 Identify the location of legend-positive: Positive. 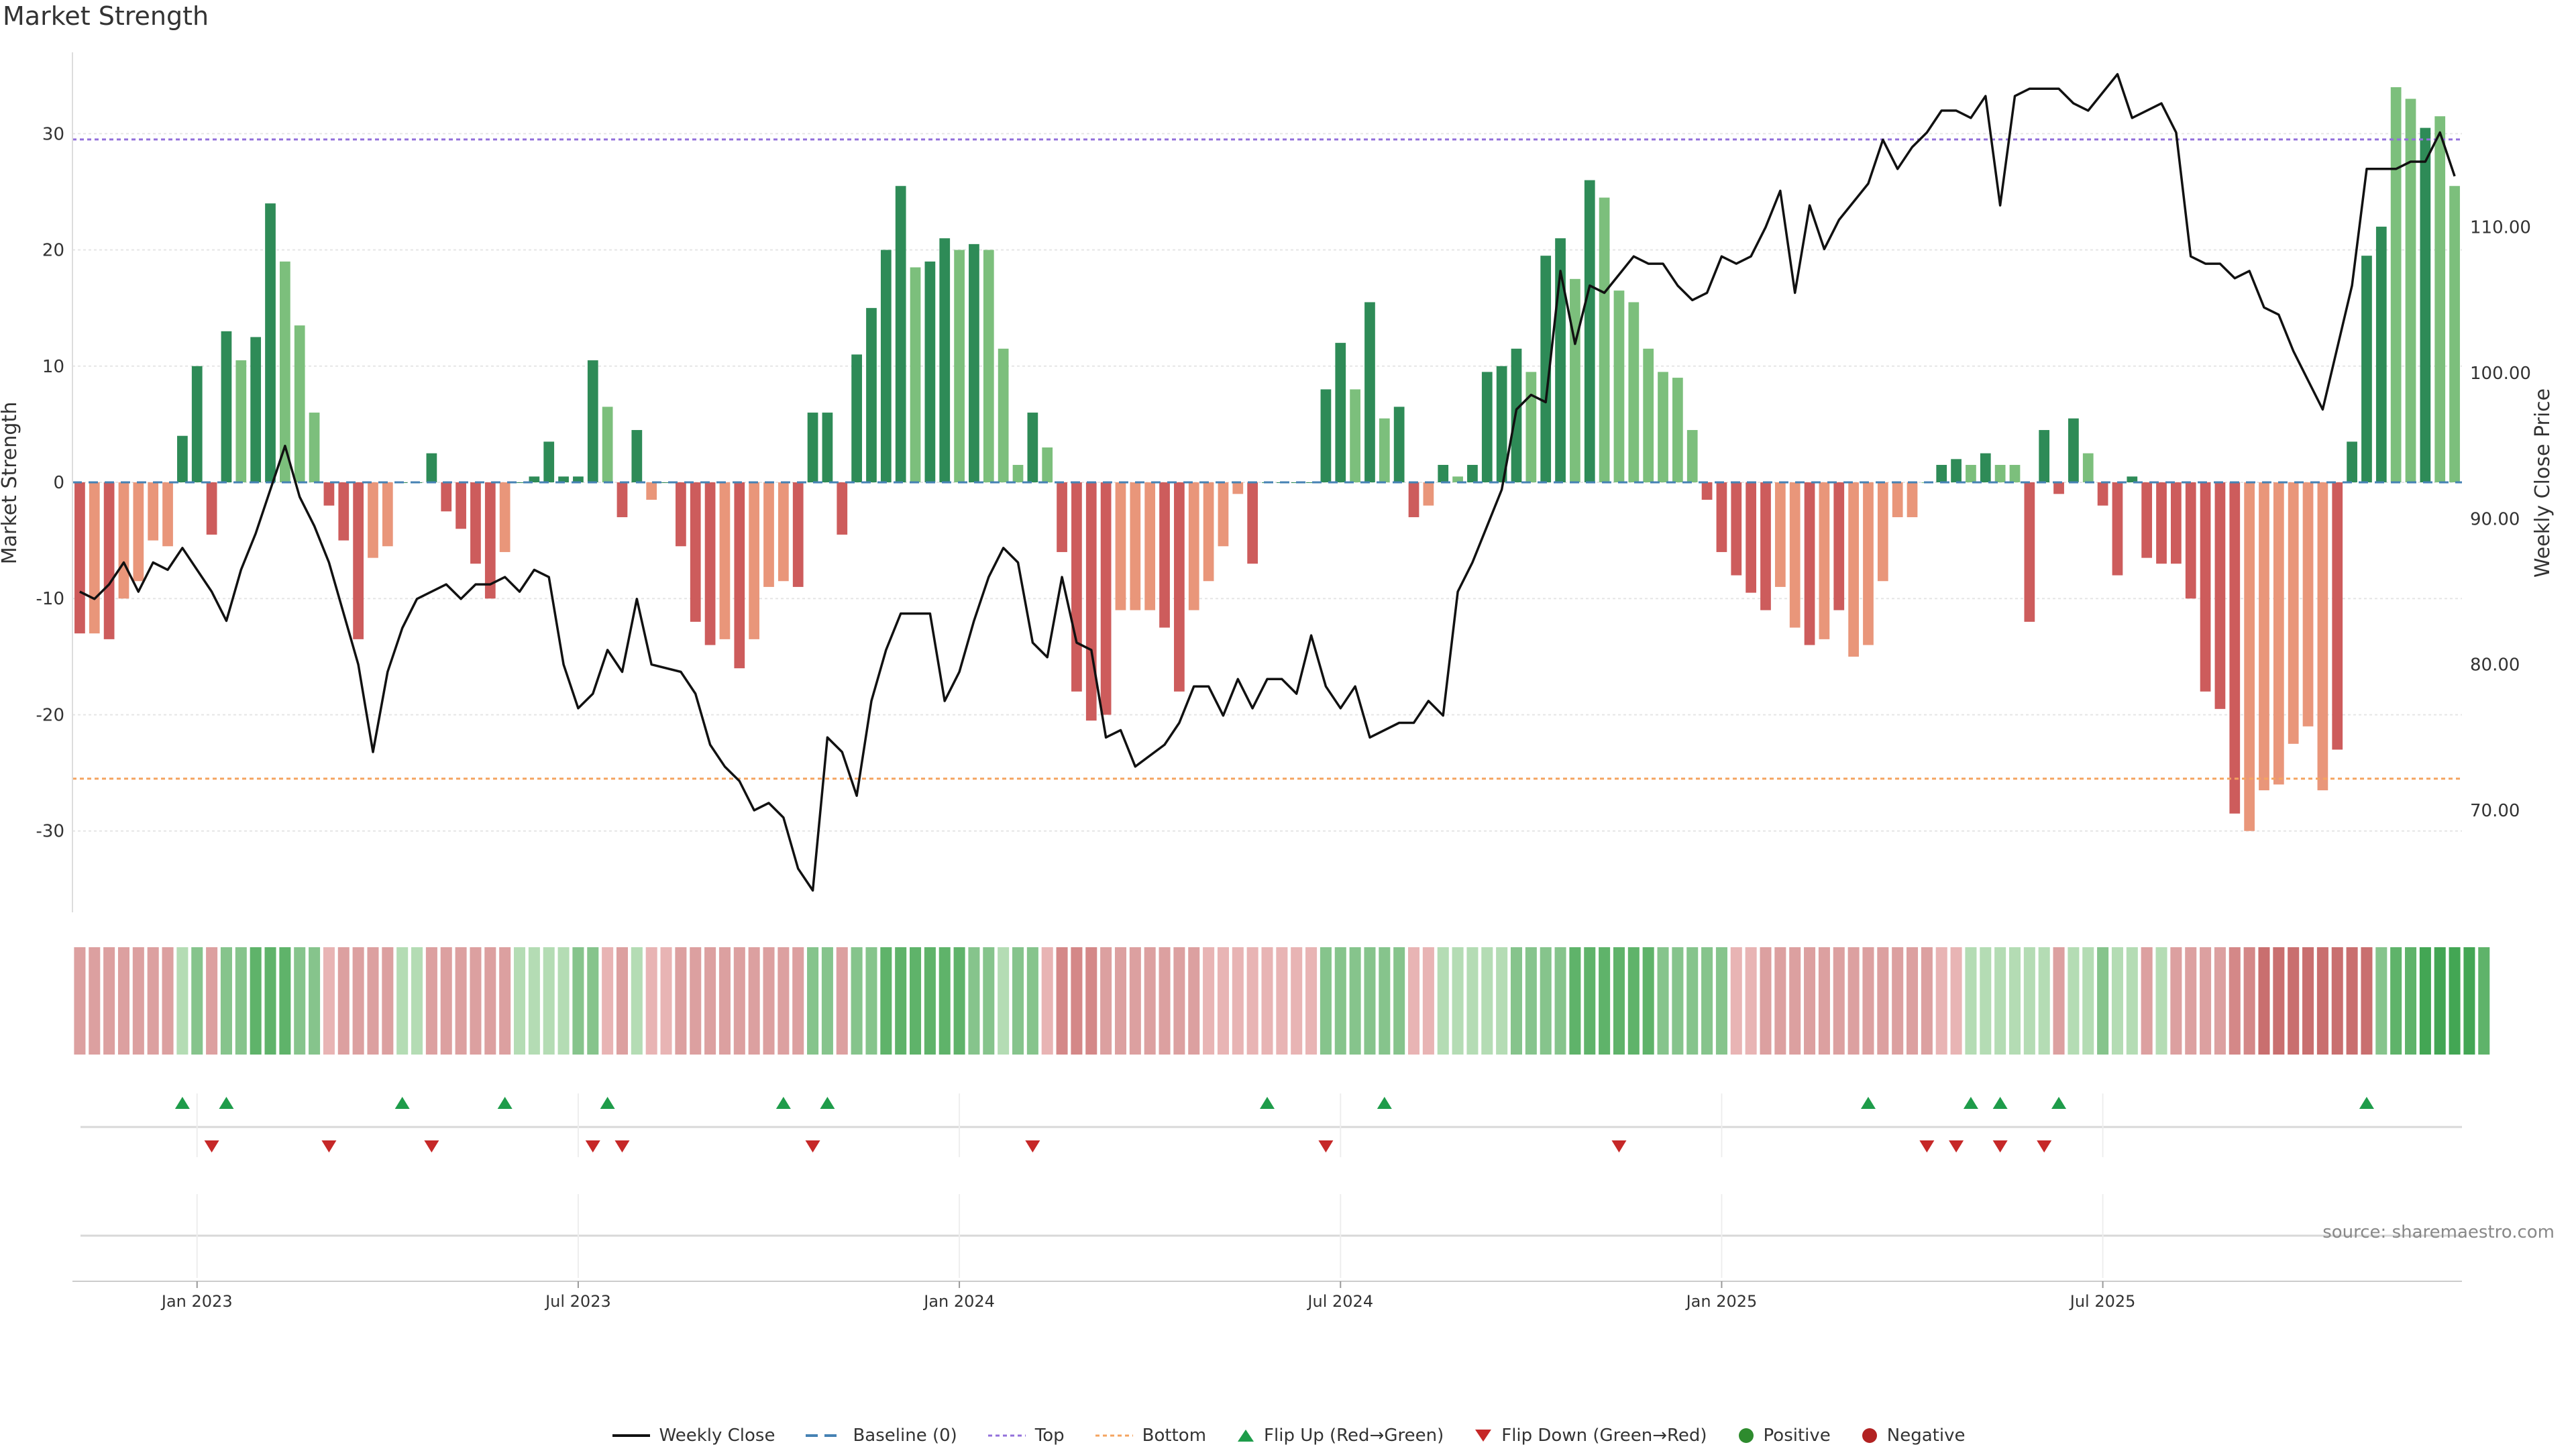
(1784, 1436).